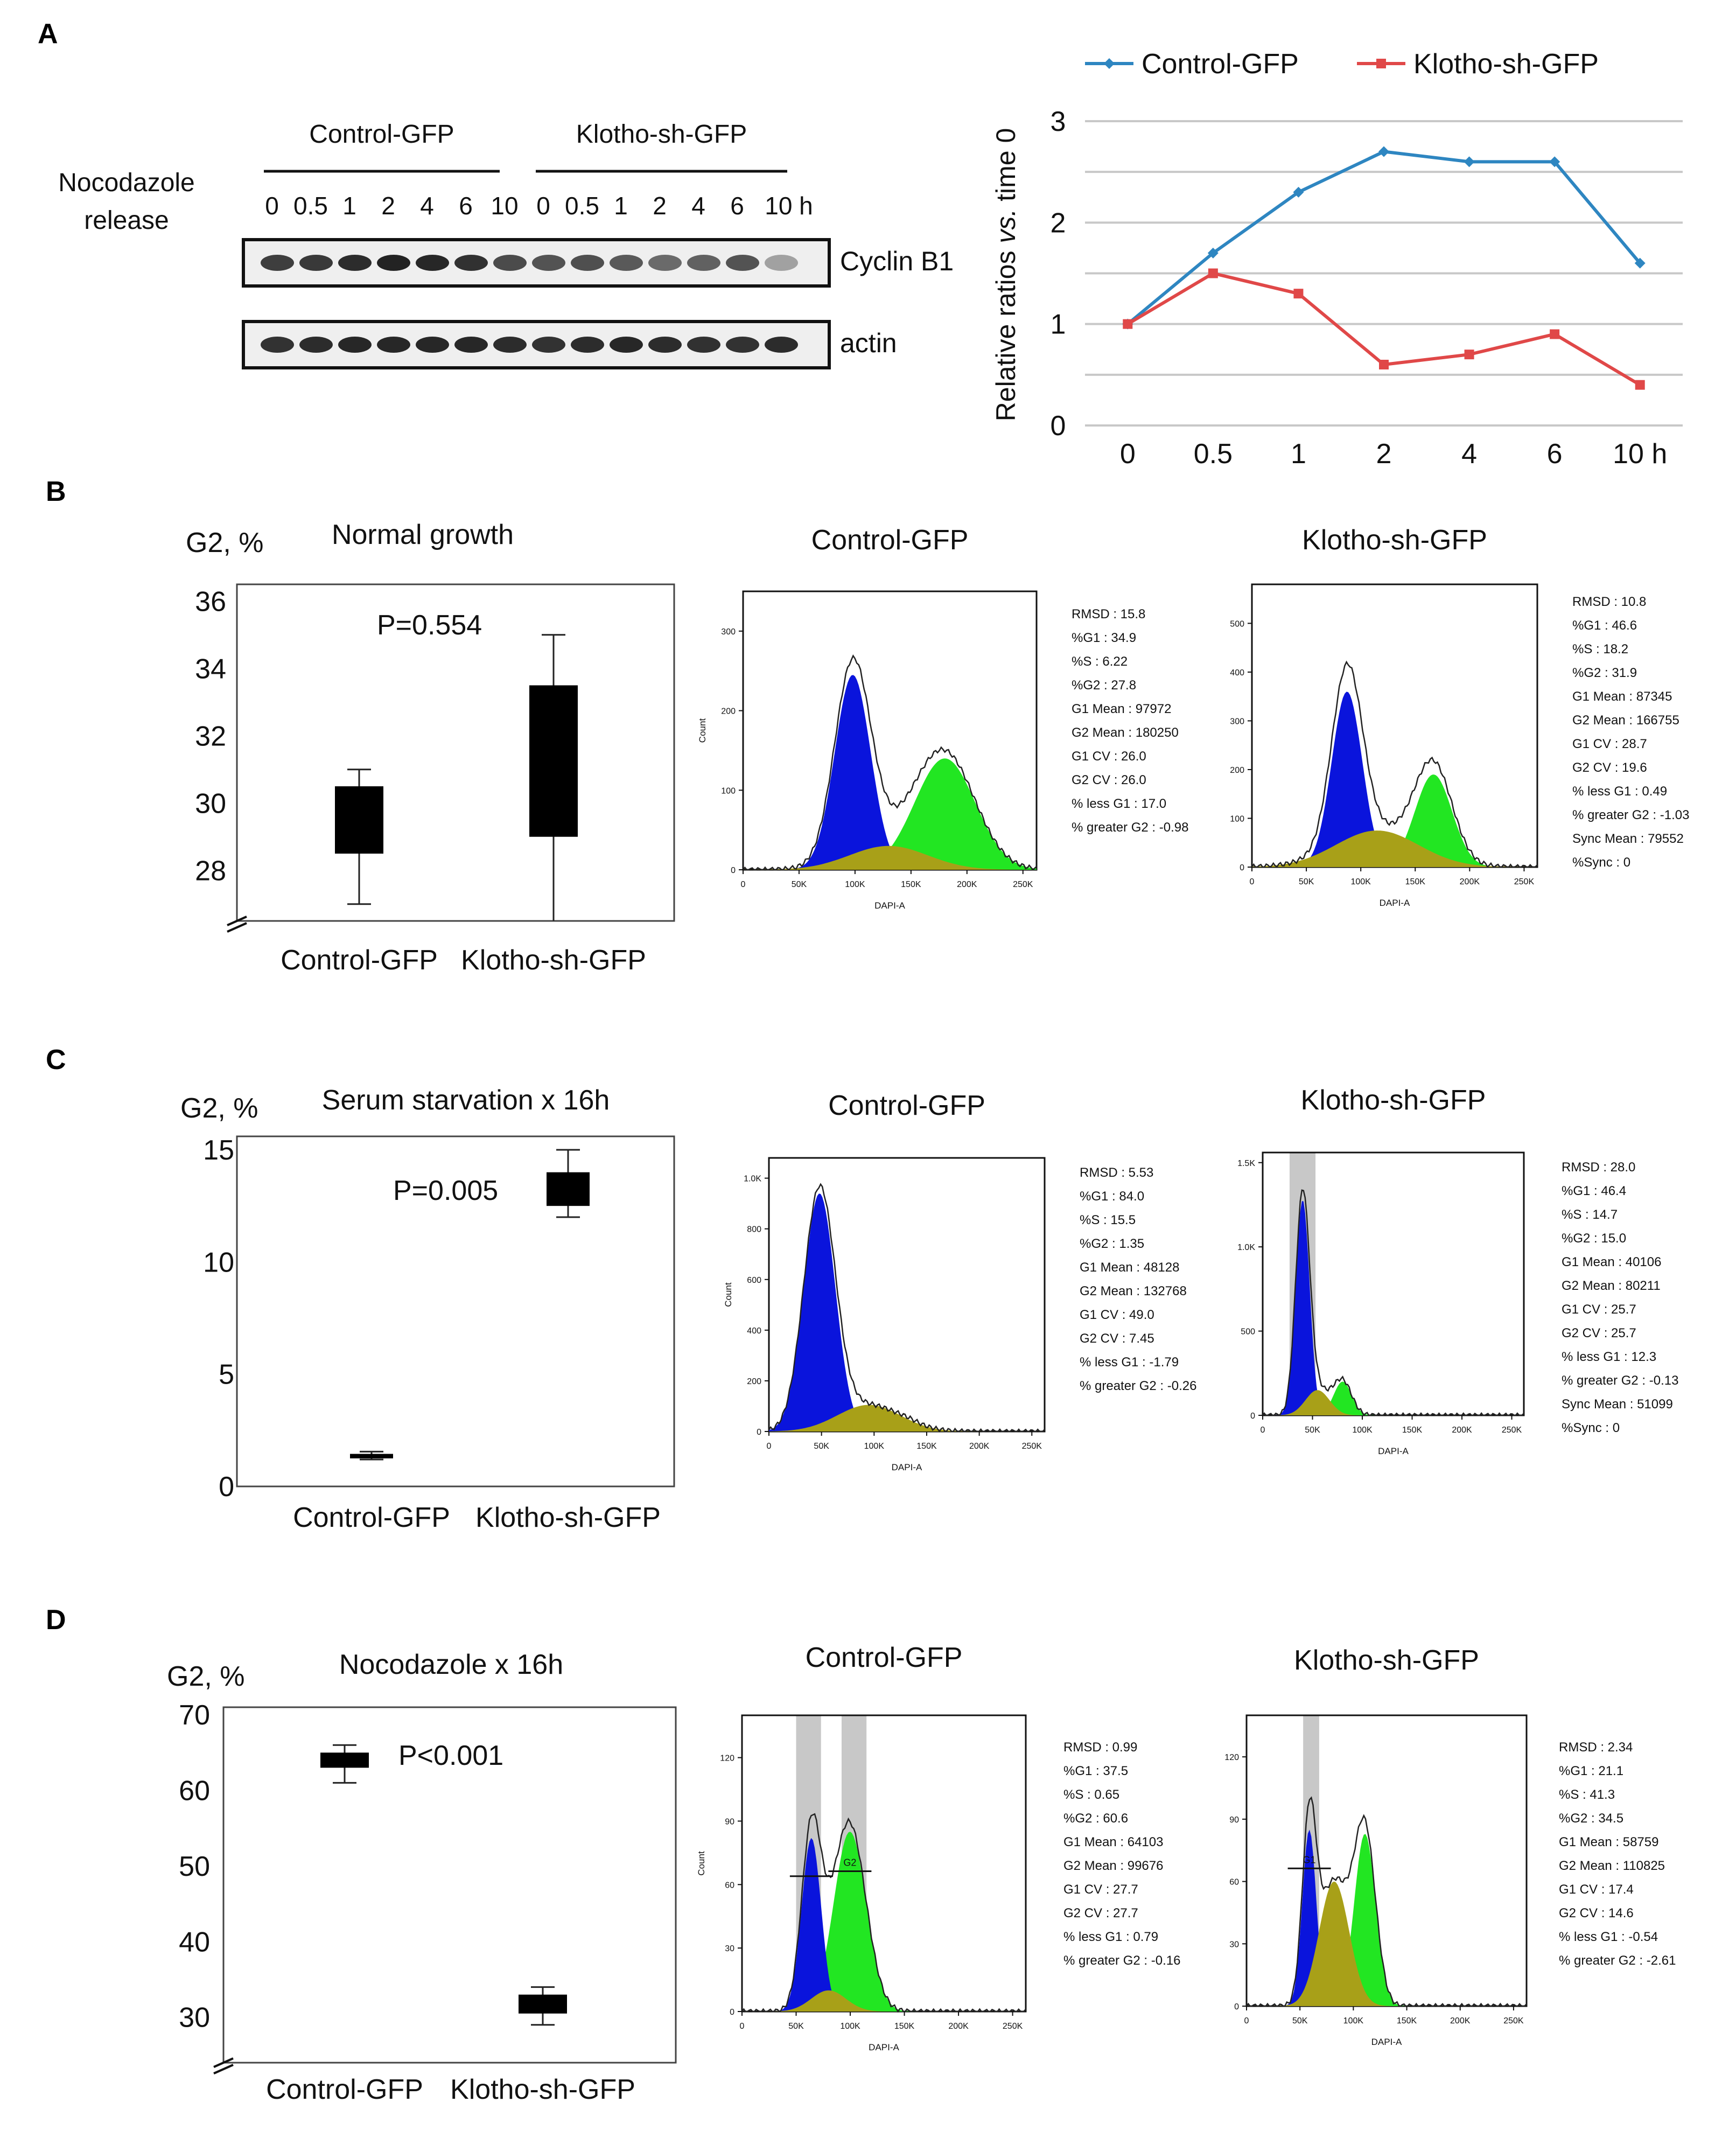  What do you see at coordinates (194, 1790) in the screenshot?
I see `y-tick-label: 60` at bounding box center [194, 1790].